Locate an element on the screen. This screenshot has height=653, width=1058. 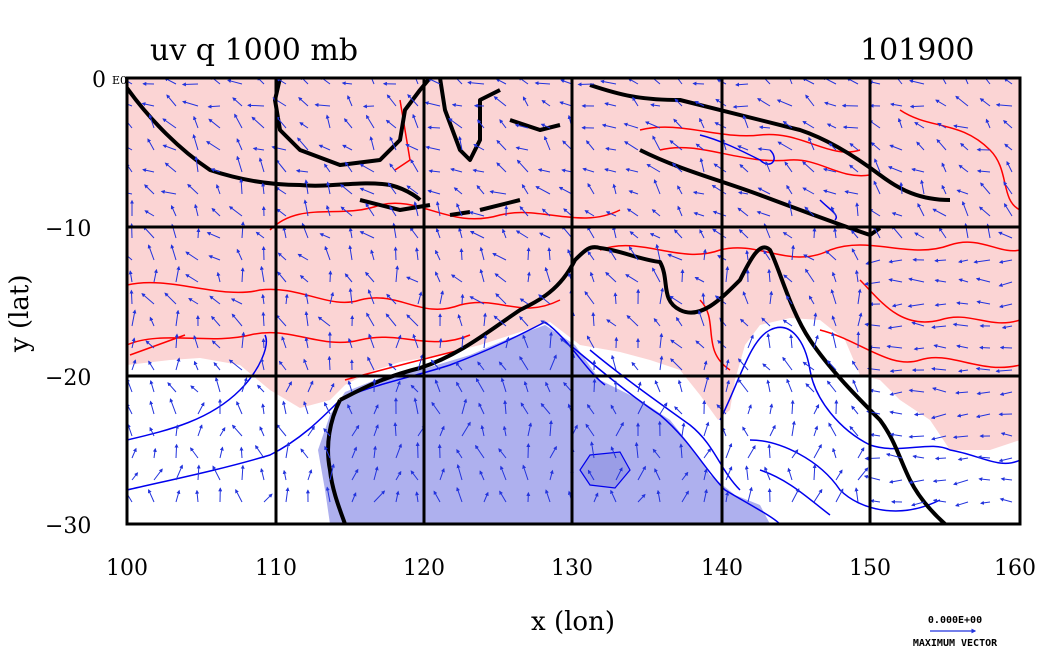
x-tick-label: 160 is located at coordinates (1015, 568).